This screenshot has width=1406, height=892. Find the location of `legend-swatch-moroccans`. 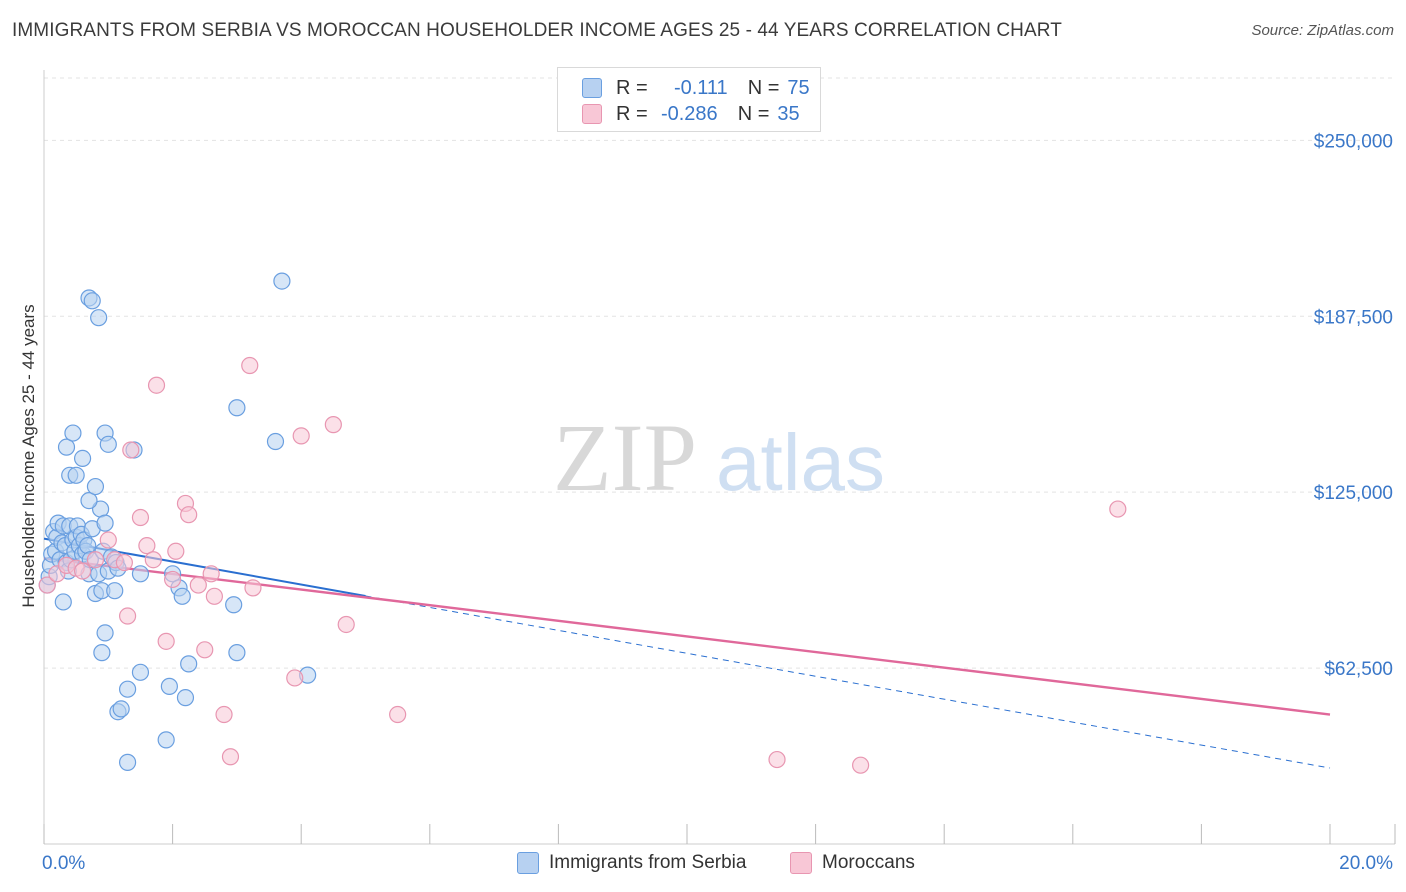

legend-swatch-moroccans is located at coordinates (801, 863).